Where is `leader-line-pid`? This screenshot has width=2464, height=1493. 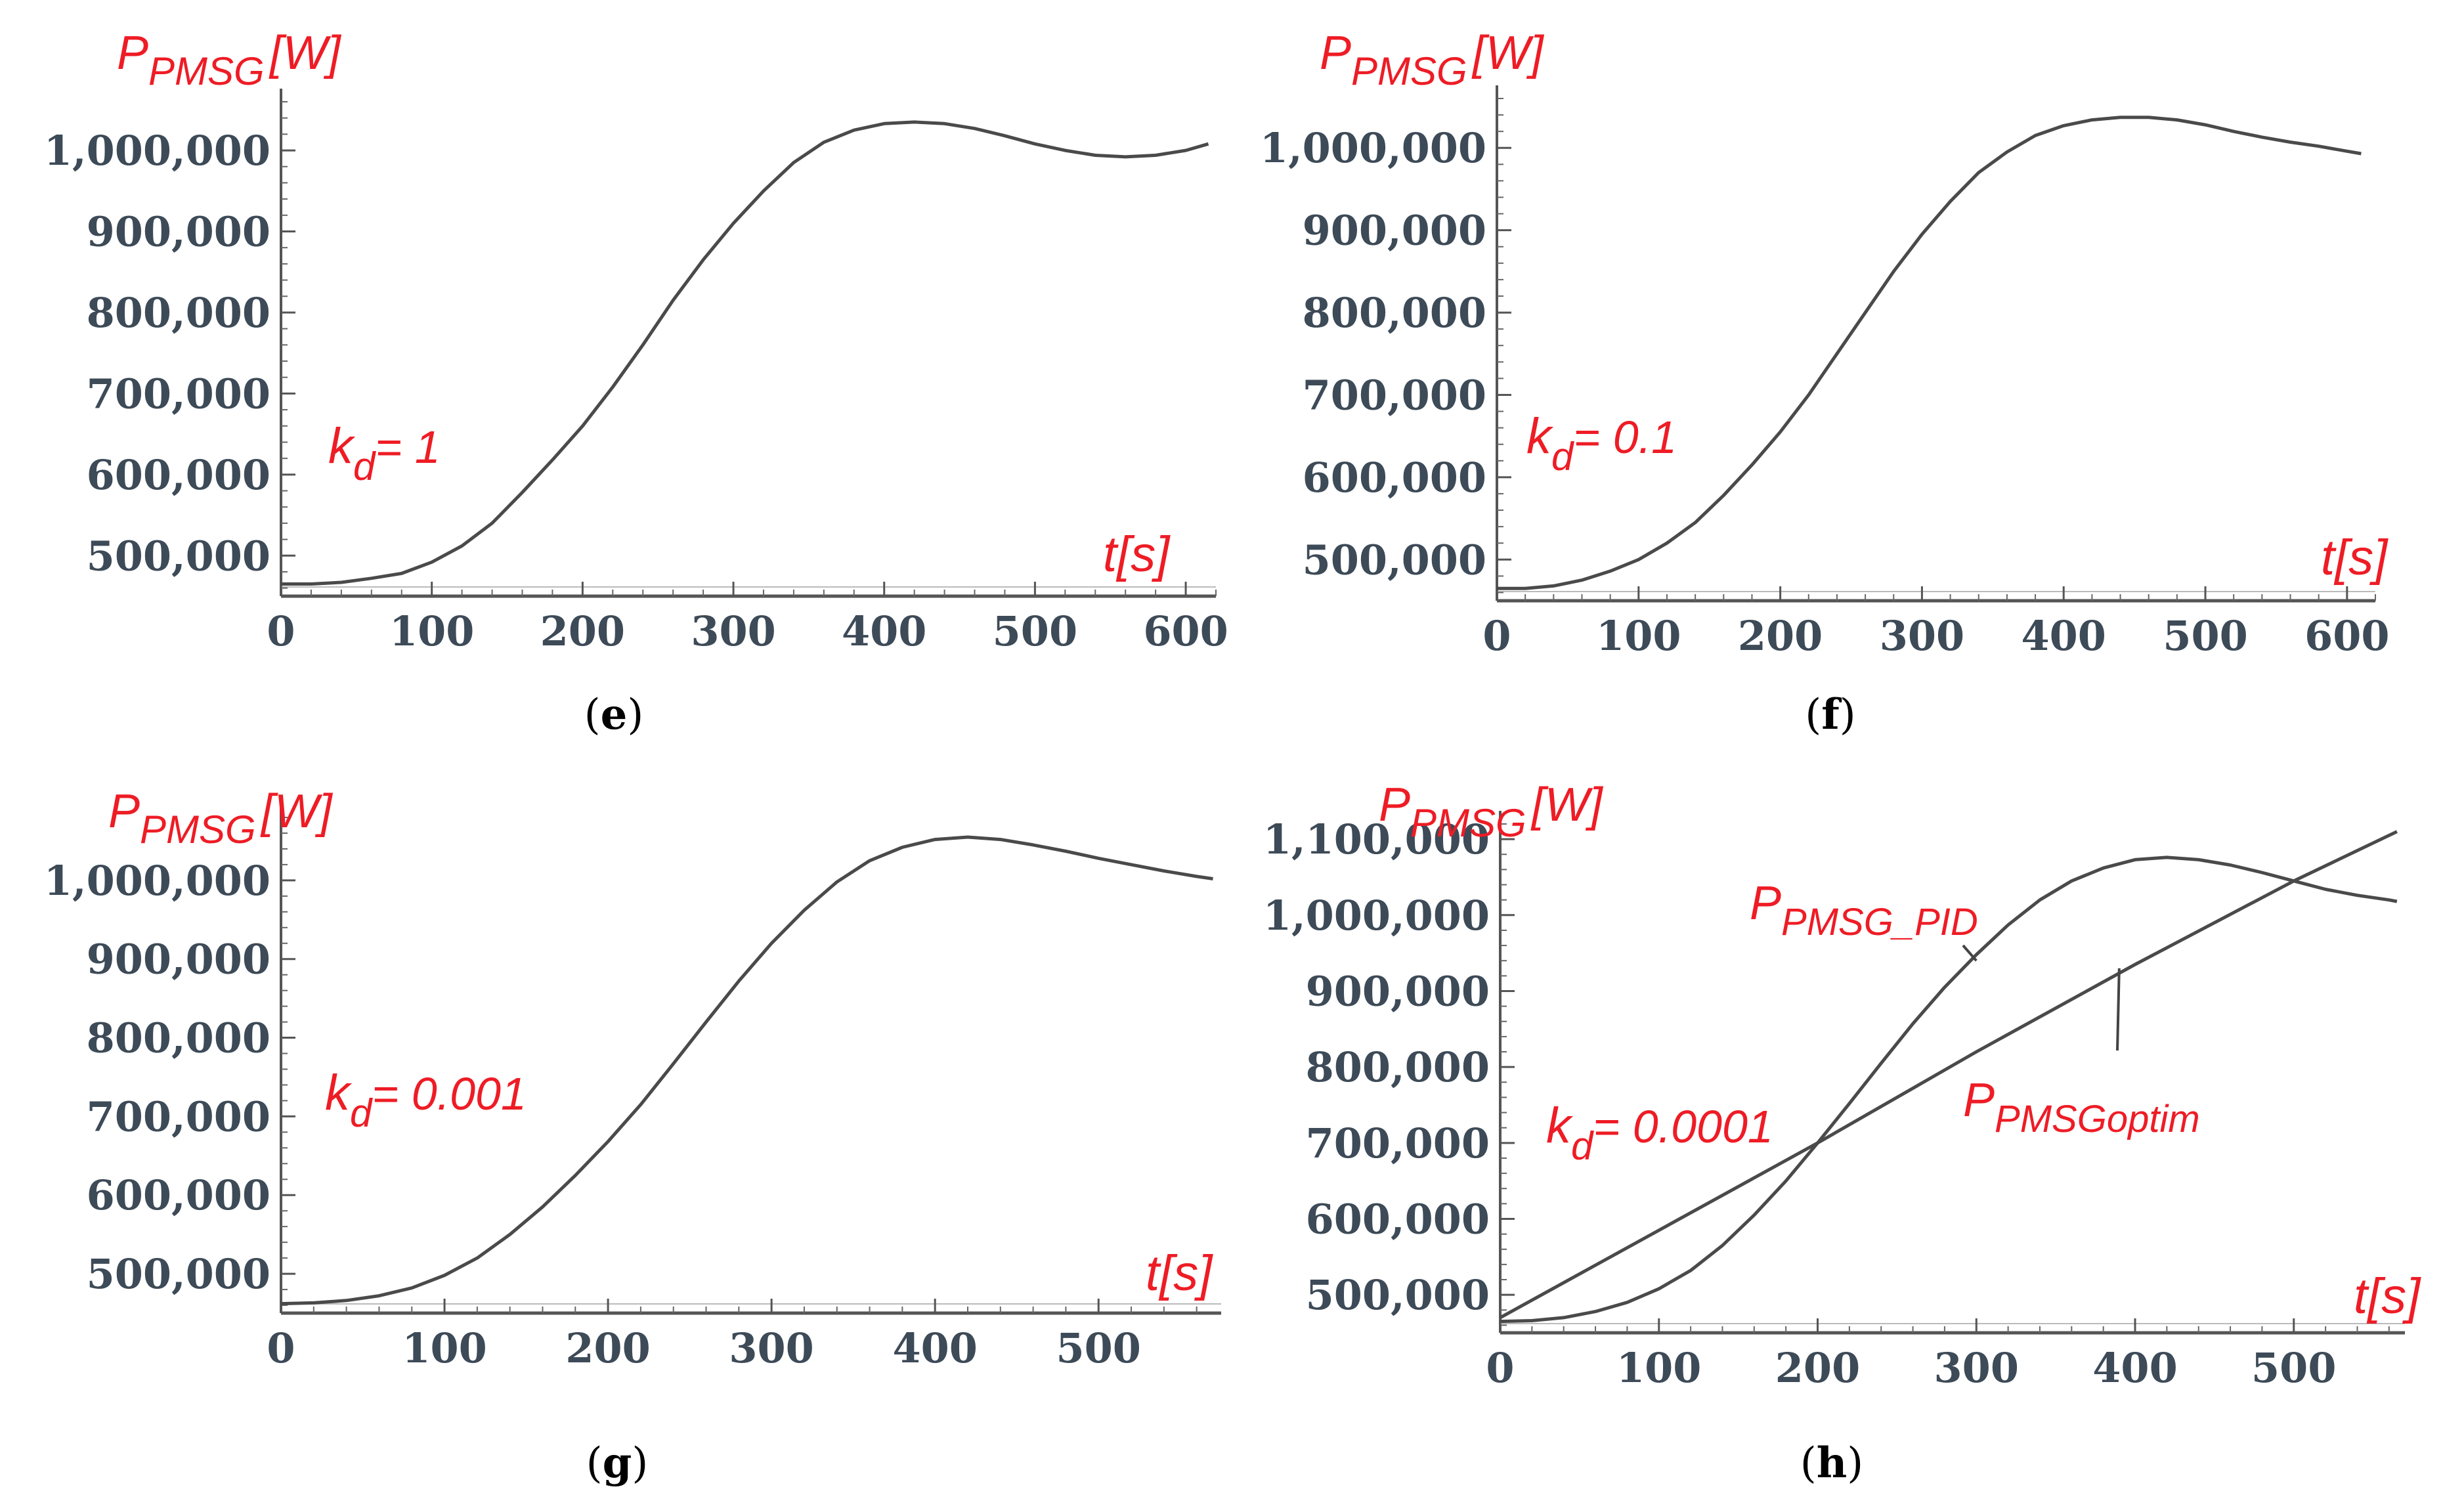 leader-line-pid is located at coordinates (1970, 953).